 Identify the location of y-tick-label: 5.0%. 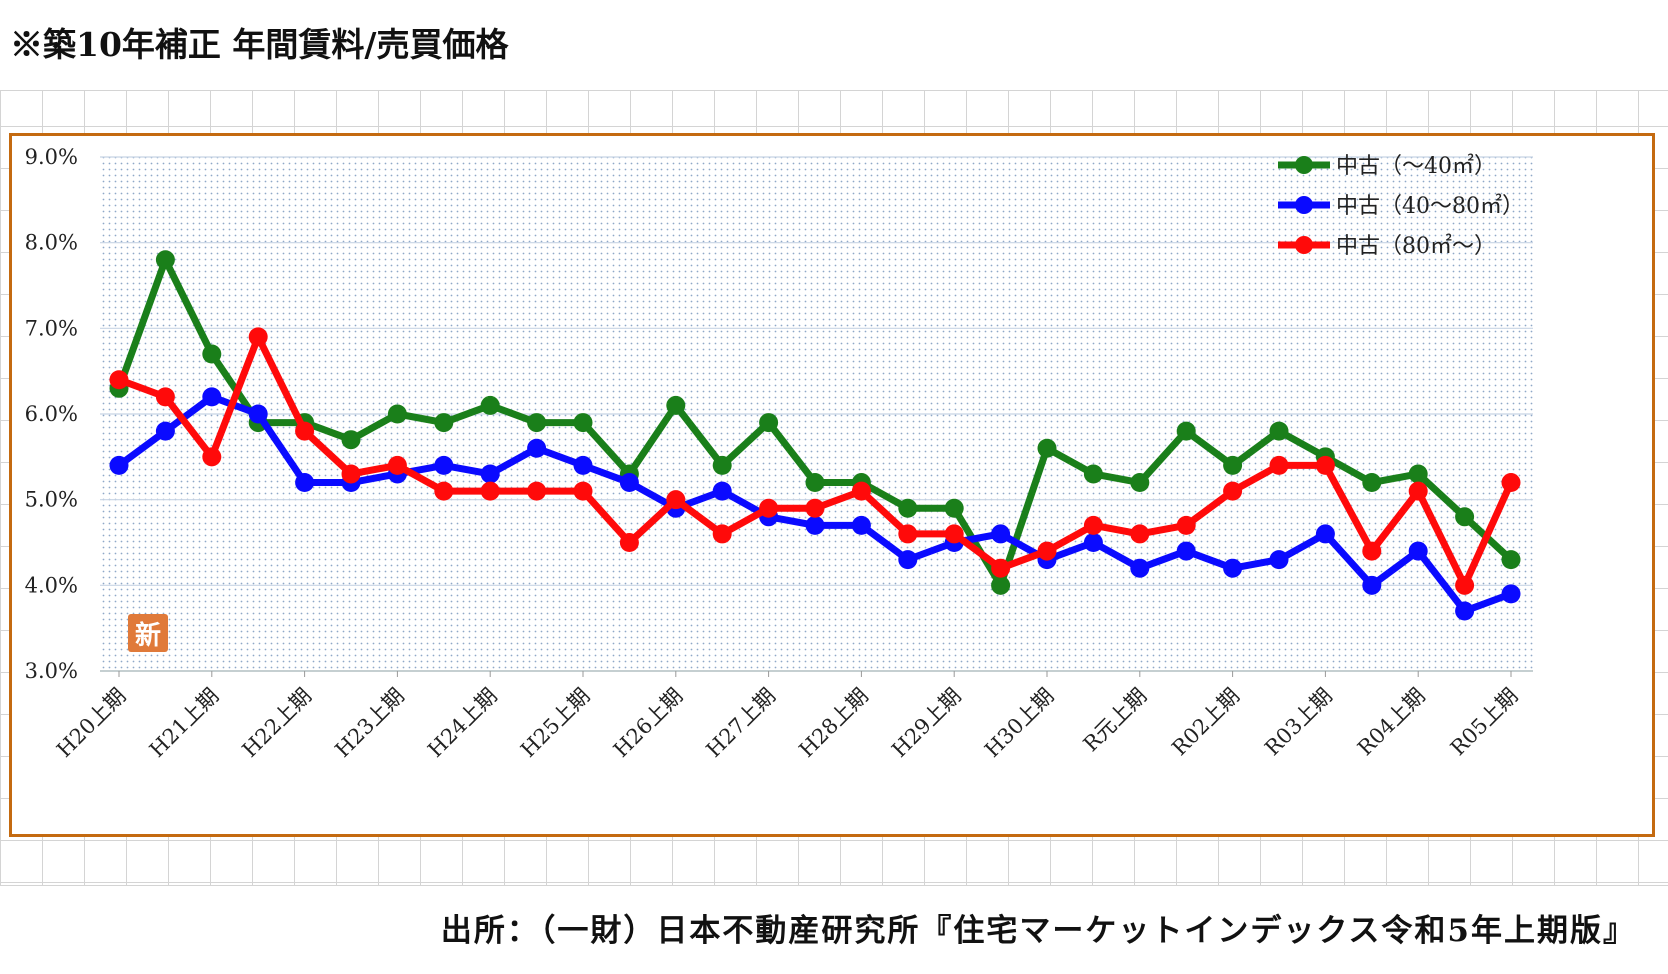
(51, 500).